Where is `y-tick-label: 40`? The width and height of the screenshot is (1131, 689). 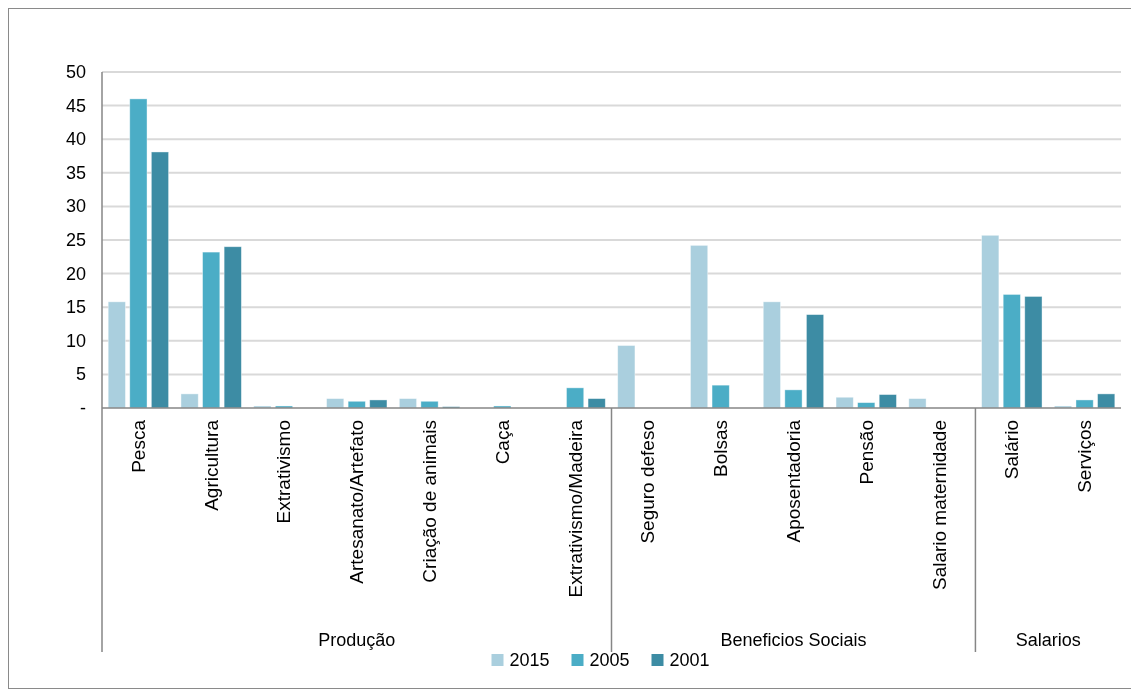 y-tick-label: 40 is located at coordinates (75, 139).